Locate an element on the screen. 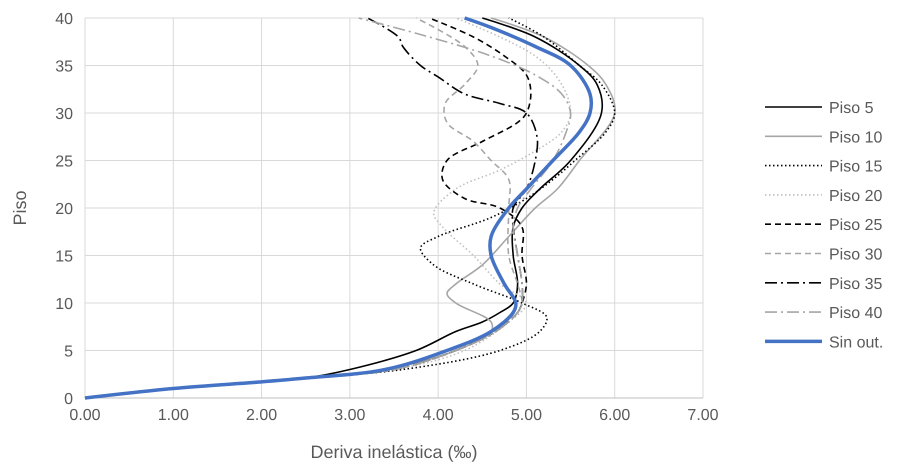 This screenshot has height=470, width=904. y-tick-label: 5 is located at coordinates (69, 352).